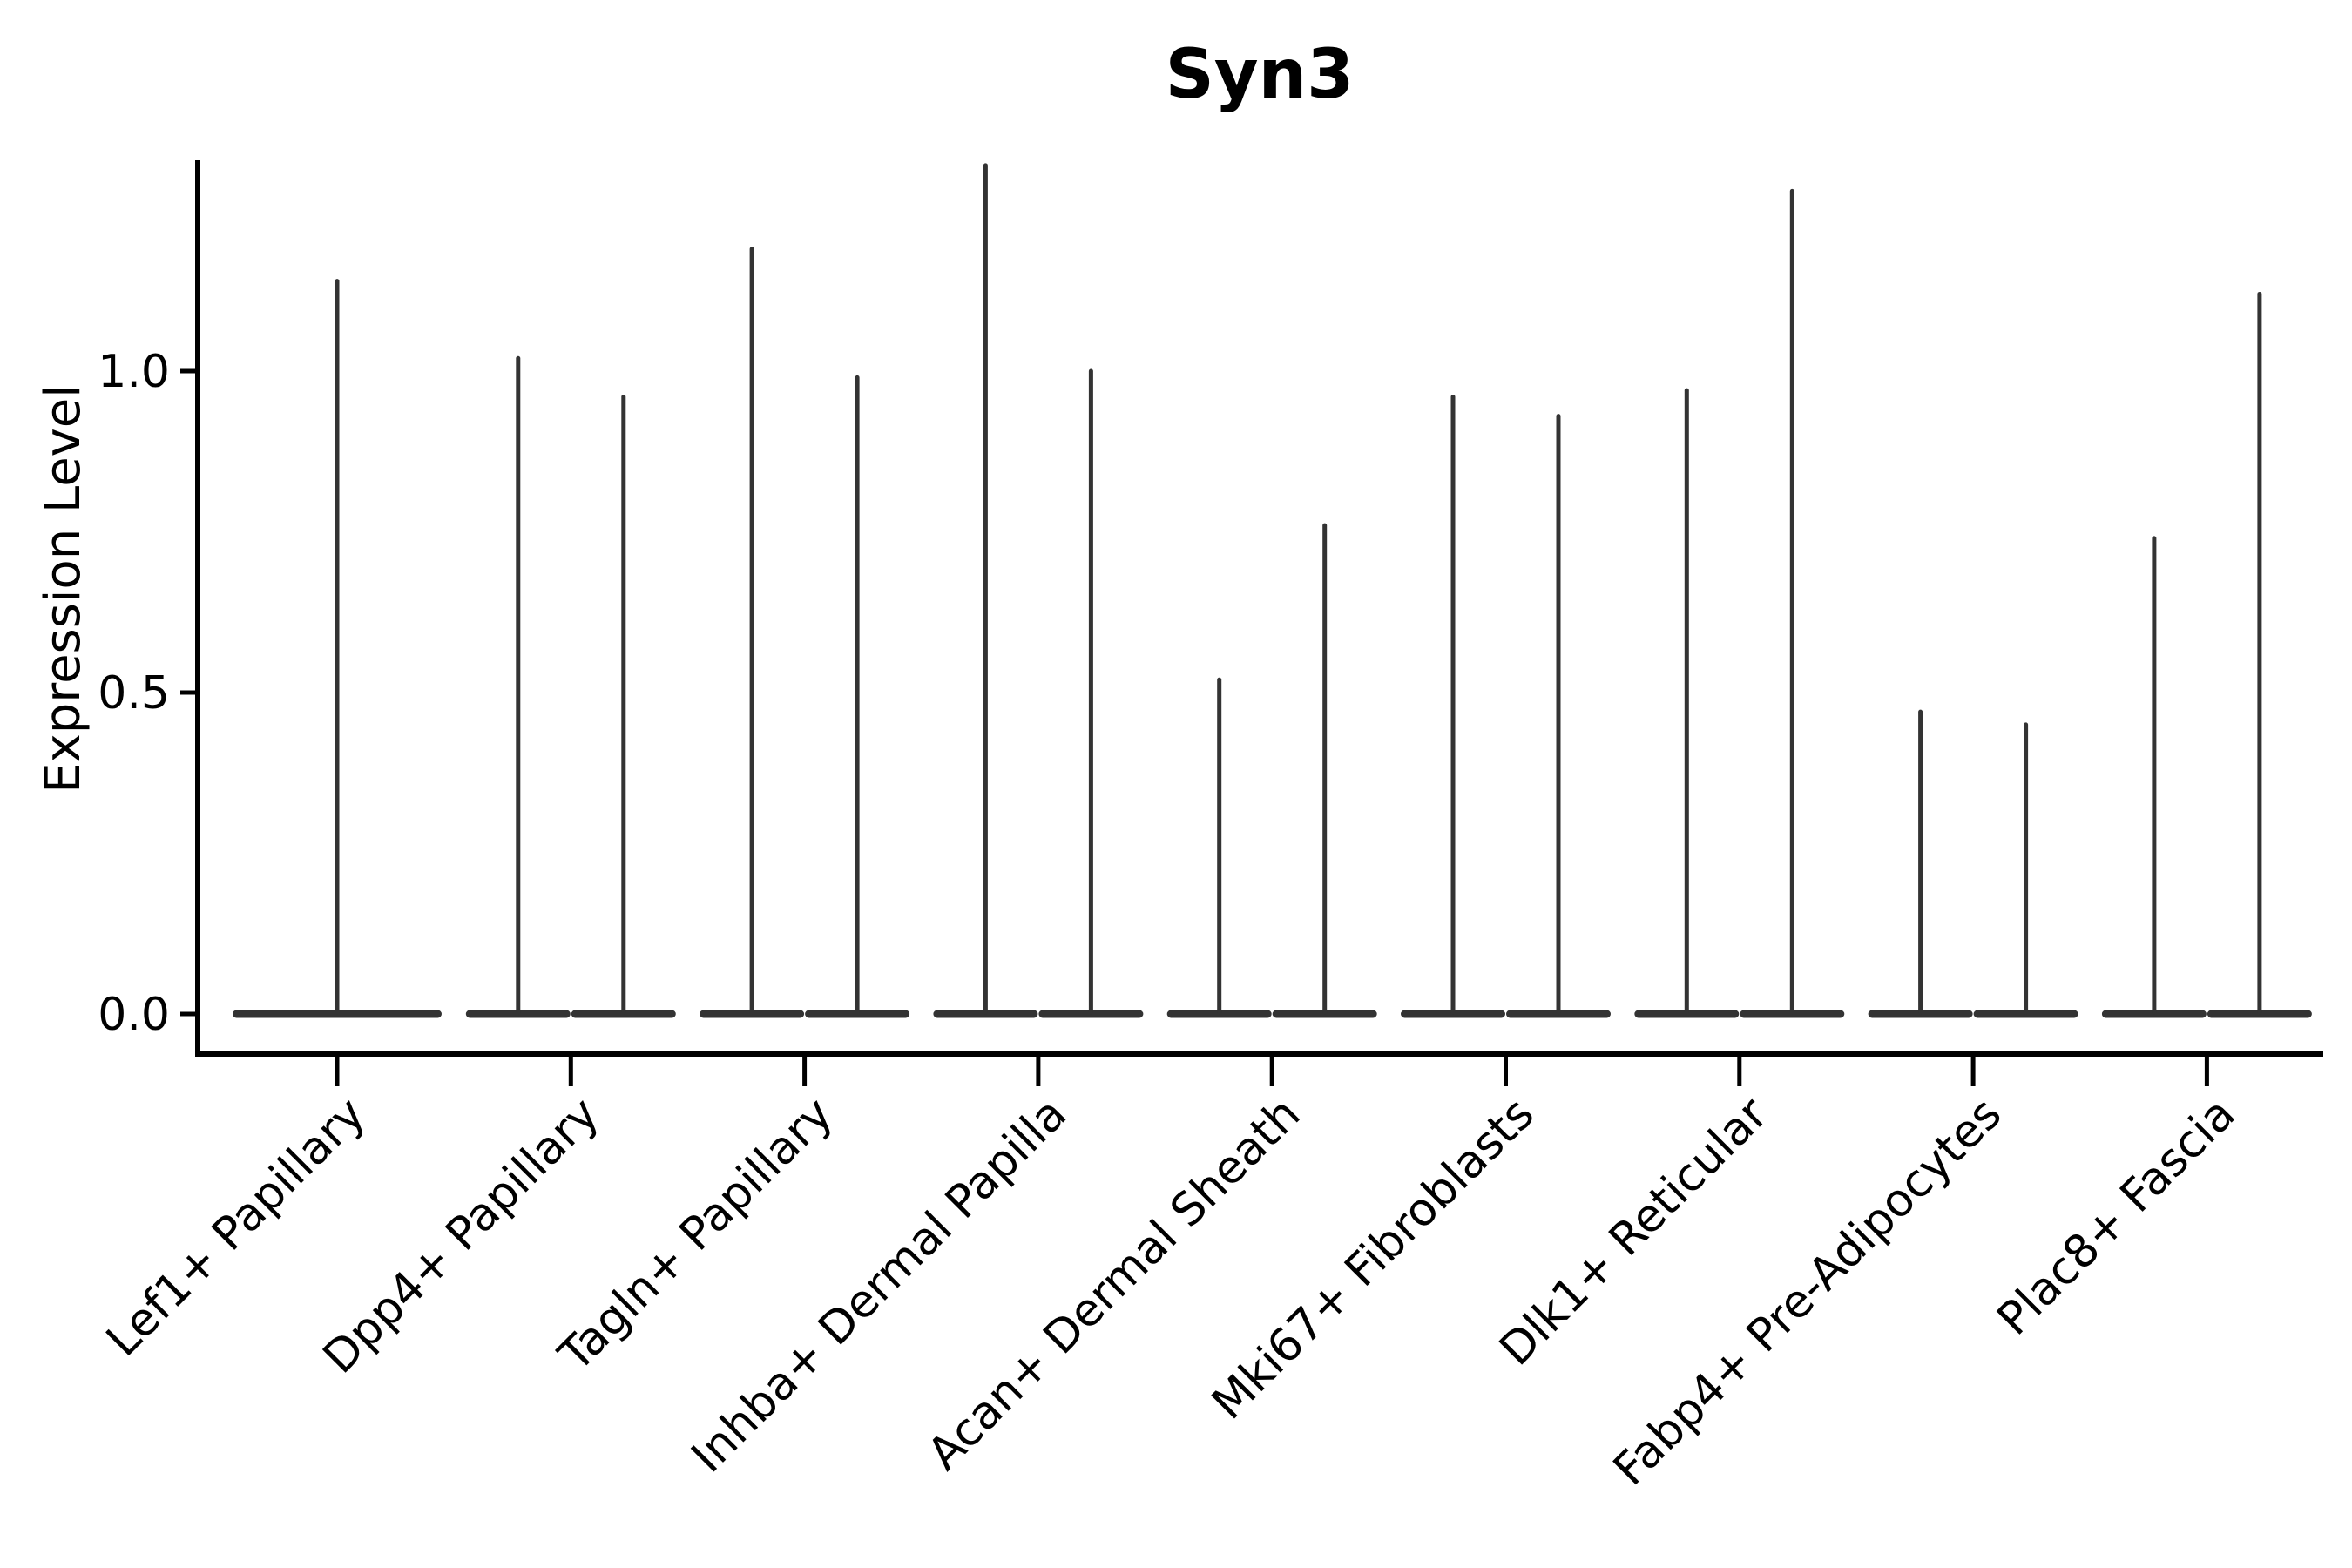 The image size is (2352, 1568). Describe the element at coordinates (1114, 1284) in the screenshot. I see `x-tick-label: Acan+ Dermal Sheath` at that location.